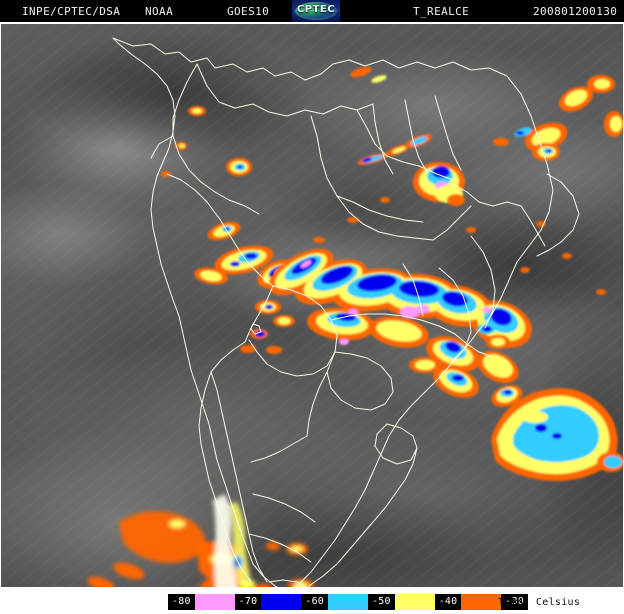  What do you see at coordinates (279, 449) in the screenshot?
I see `border-argentina-interior` at bounding box center [279, 449].